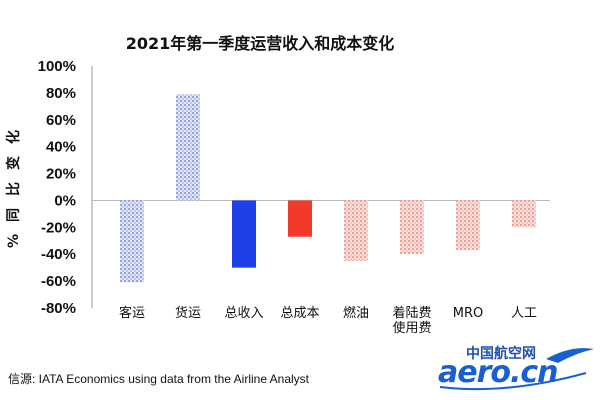 The height and width of the screenshot is (400, 600). Describe the element at coordinates (58, 254) in the screenshot. I see `y-tick-label: -40%` at that location.